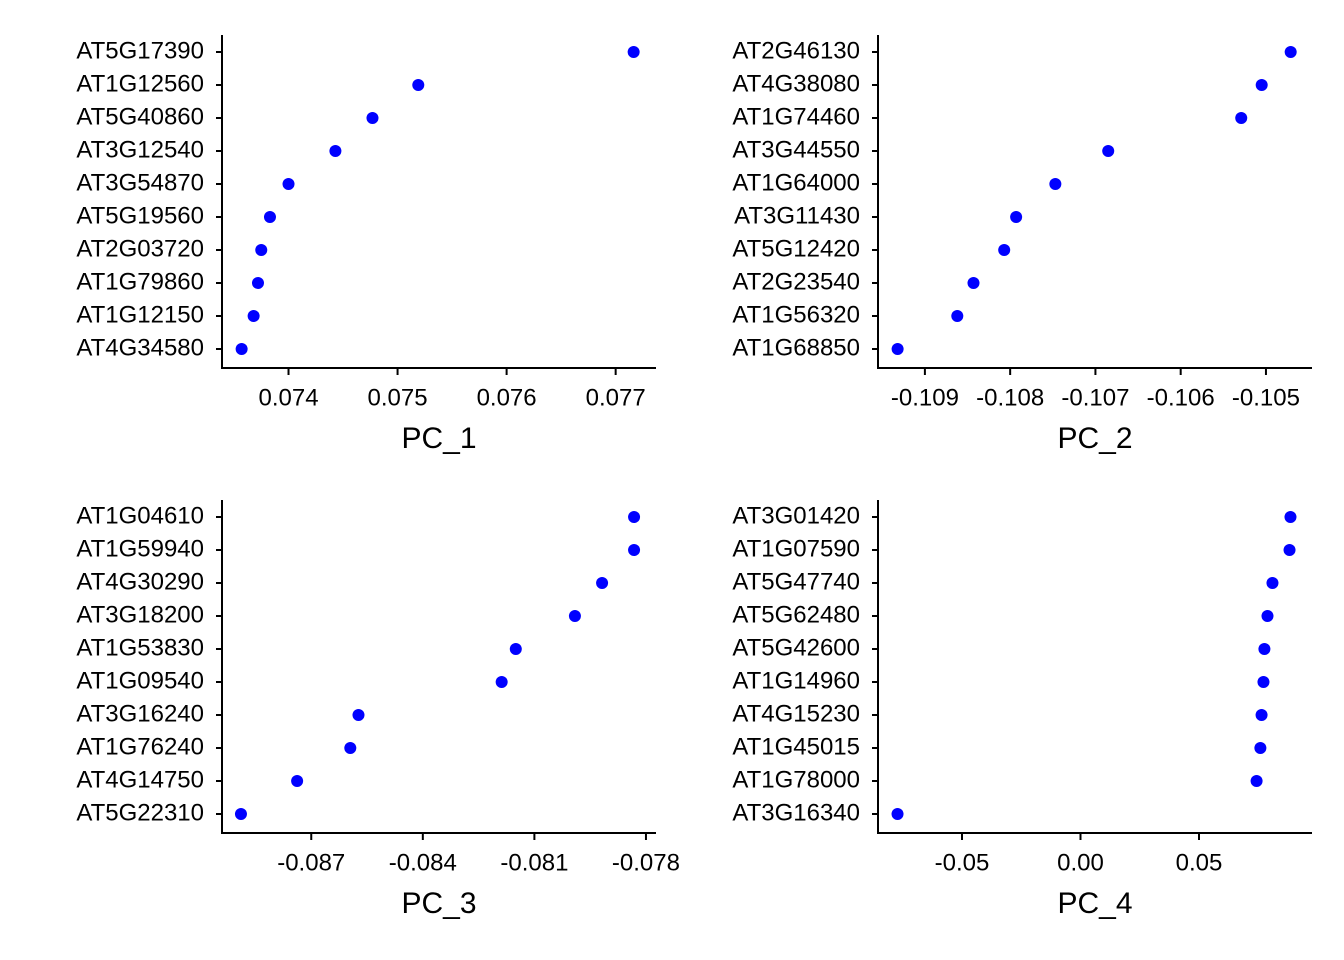 The width and height of the screenshot is (1344, 960). I want to click on y-tick-label: AT3G16340, so click(796, 812).